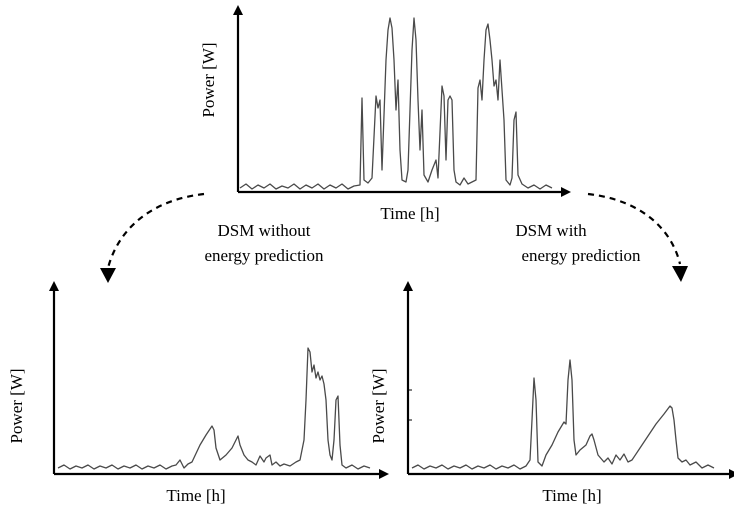 This screenshot has width=734, height=509. I want to click on top-y-axis-label: Power [W], so click(208, 79).